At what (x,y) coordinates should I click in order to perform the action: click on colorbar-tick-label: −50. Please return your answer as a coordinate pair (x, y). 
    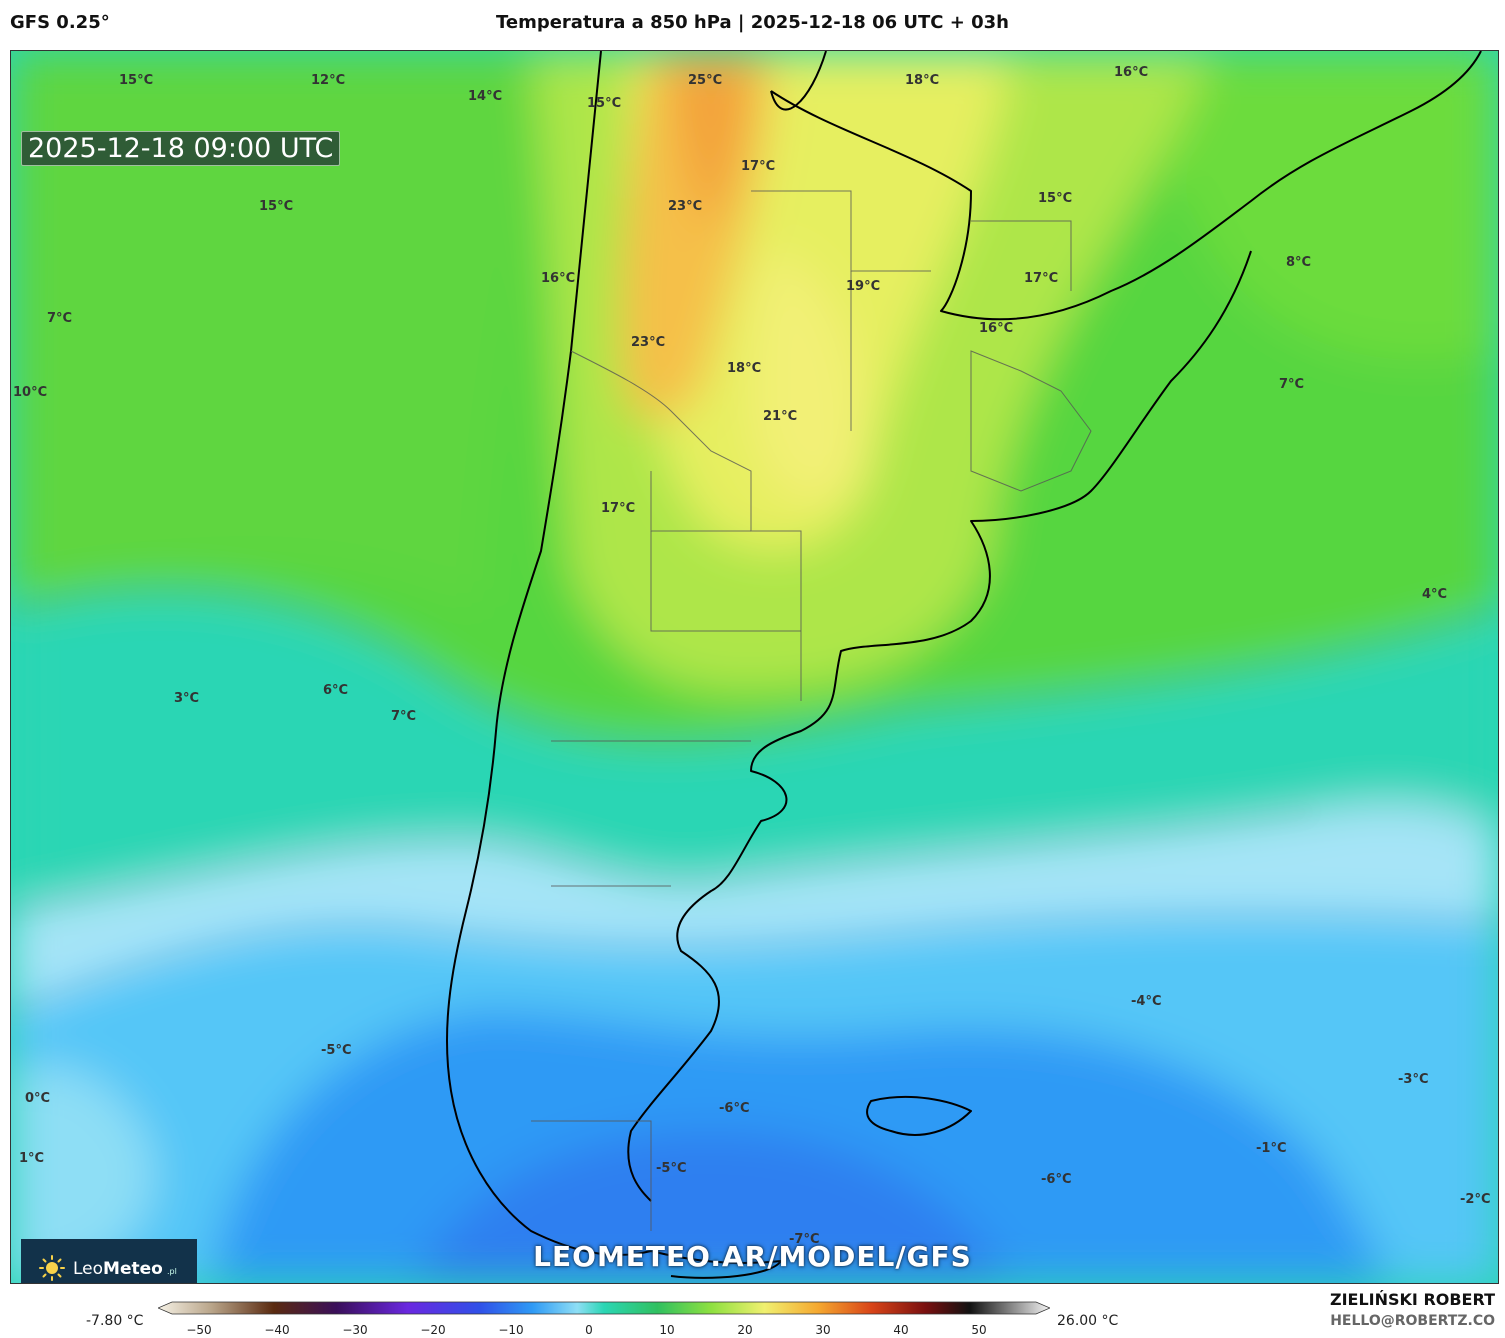
    Looking at the image, I should click on (199, 1330).